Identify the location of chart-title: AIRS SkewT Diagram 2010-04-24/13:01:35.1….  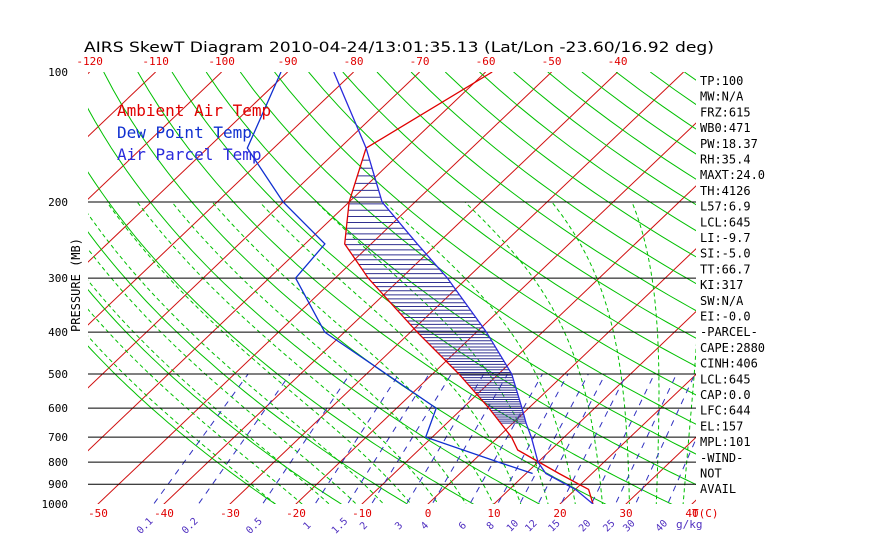
(399, 48).